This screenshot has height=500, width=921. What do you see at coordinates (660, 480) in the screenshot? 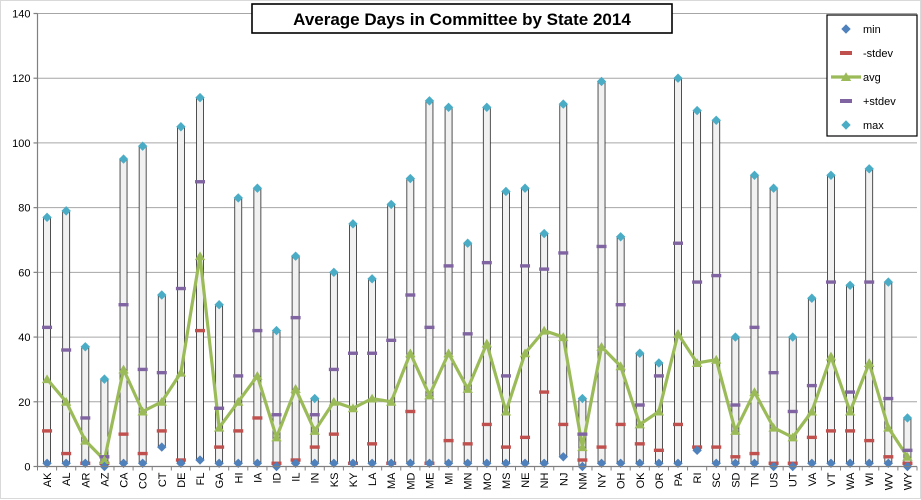
I see `x-axis-label: OR` at bounding box center [660, 480].